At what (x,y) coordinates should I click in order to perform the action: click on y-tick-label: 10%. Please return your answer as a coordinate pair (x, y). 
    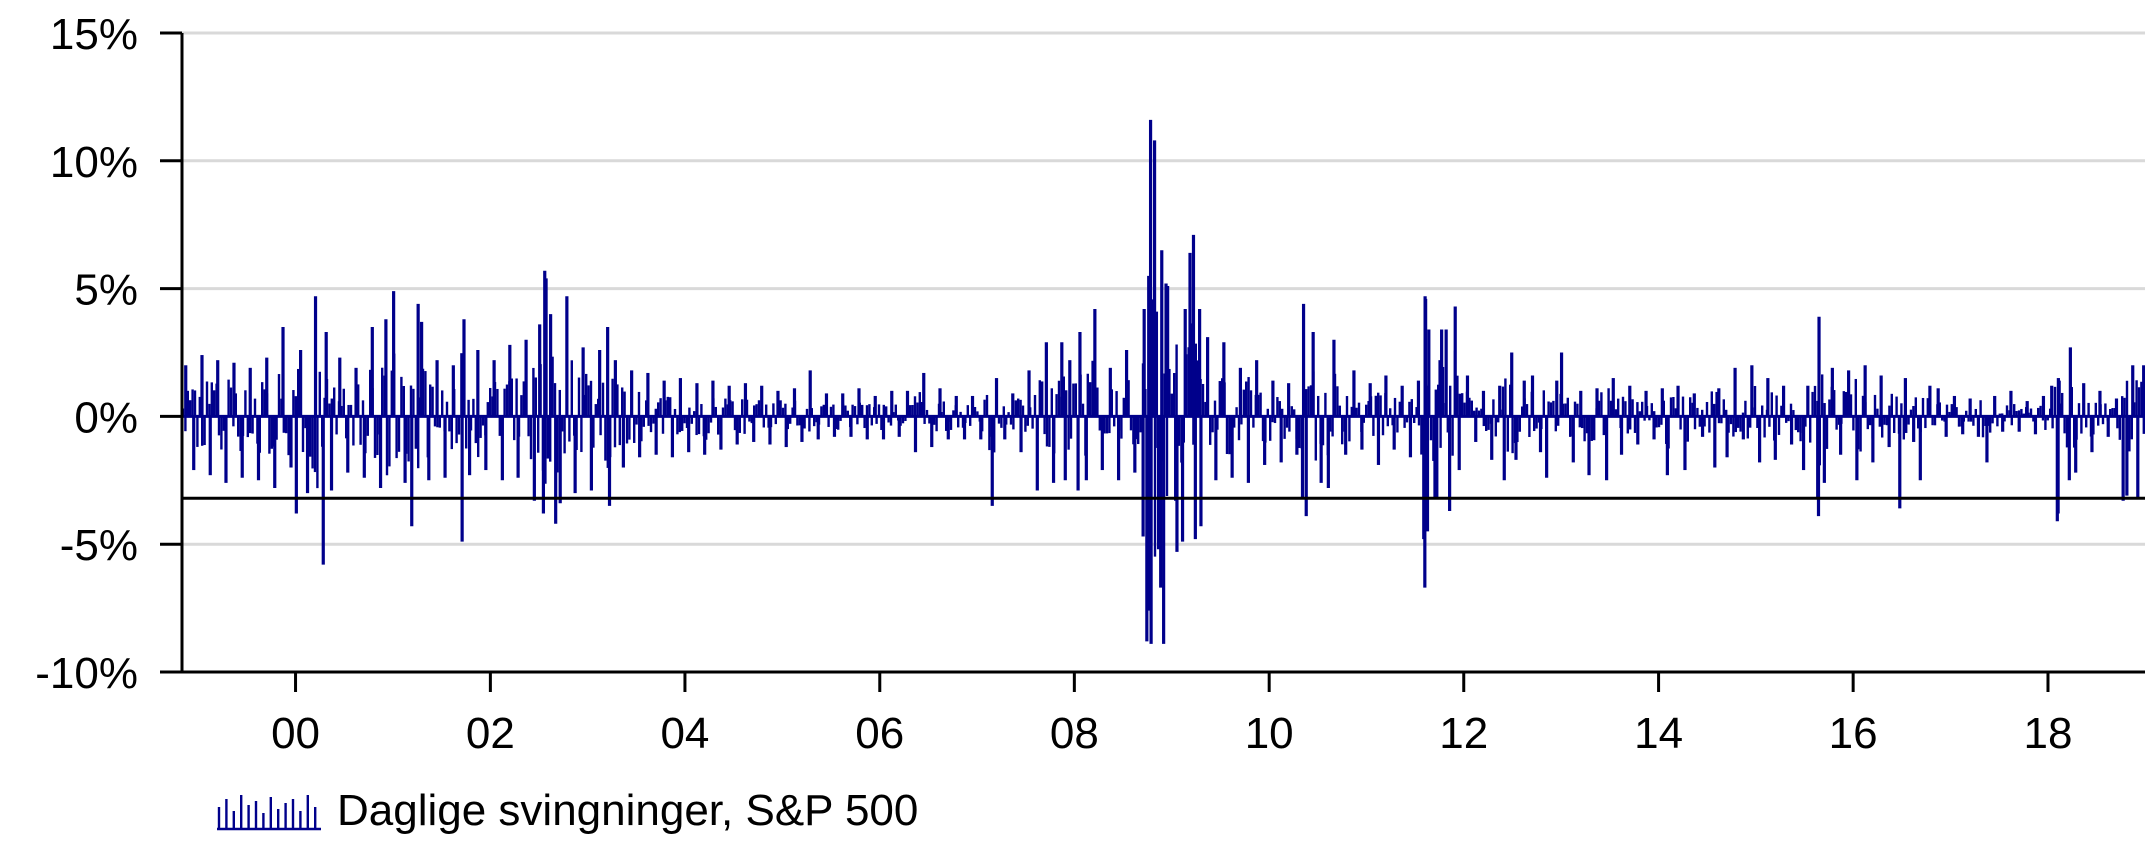
    Looking at the image, I should click on (94, 162).